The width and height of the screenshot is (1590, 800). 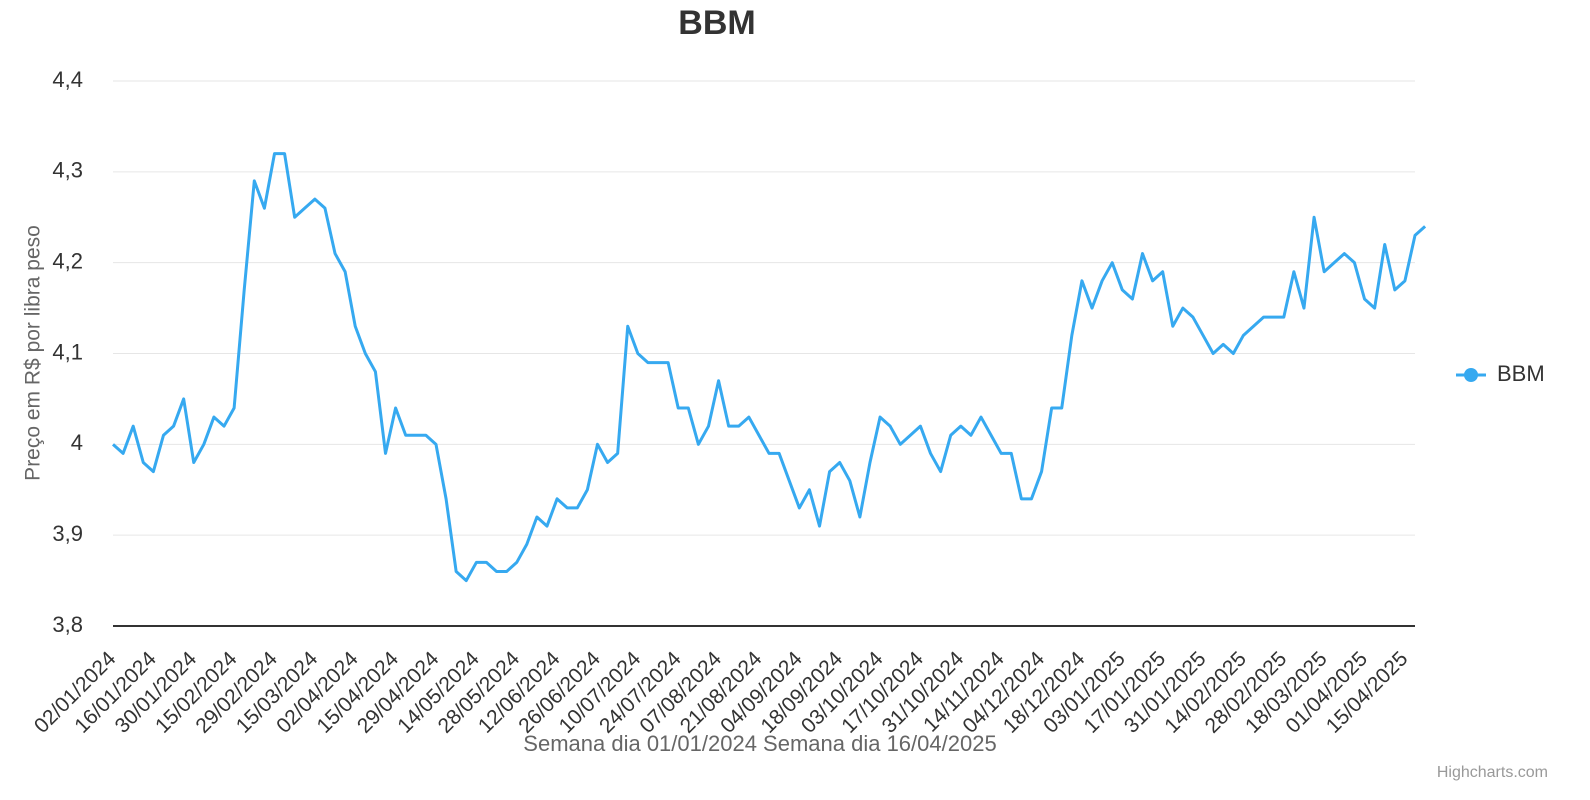 What do you see at coordinates (67, 79) in the screenshot?
I see `y-tick-label: 4,4` at bounding box center [67, 79].